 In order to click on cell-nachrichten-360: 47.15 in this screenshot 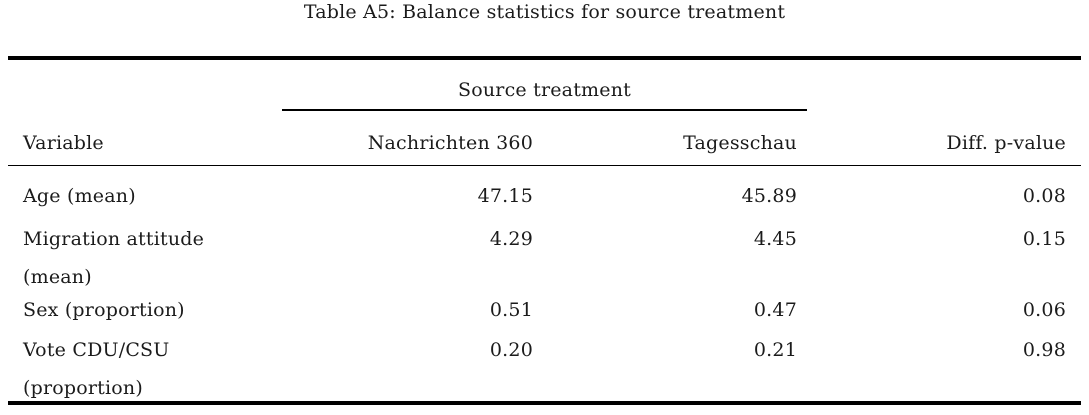, I will do `click(505, 196)`.